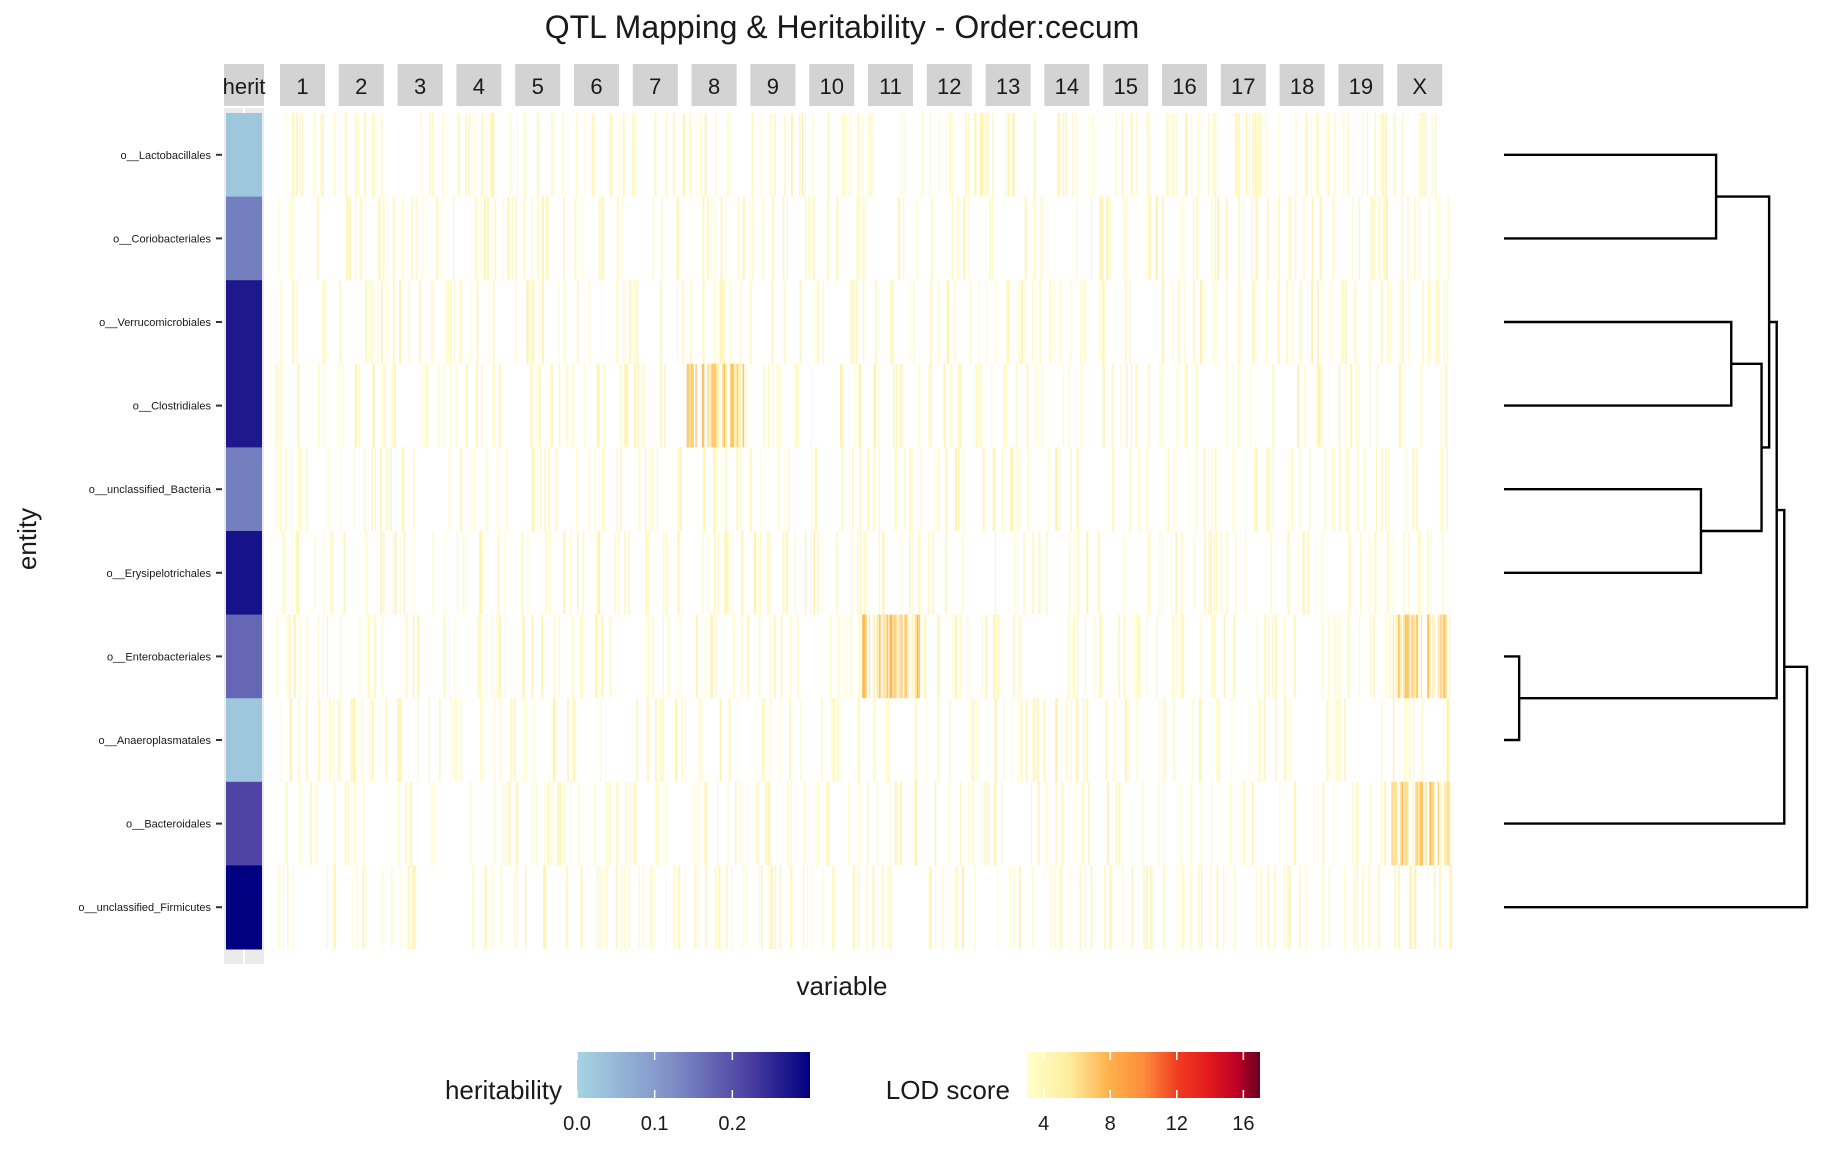  Describe the element at coordinates (865, 907) in the screenshot. I see `heat-row-o-unclassified-firmicutes` at that location.